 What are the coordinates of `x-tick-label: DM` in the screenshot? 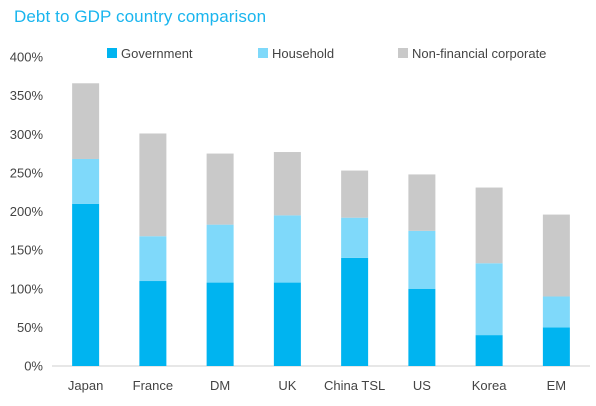 It's located at (220, 385).